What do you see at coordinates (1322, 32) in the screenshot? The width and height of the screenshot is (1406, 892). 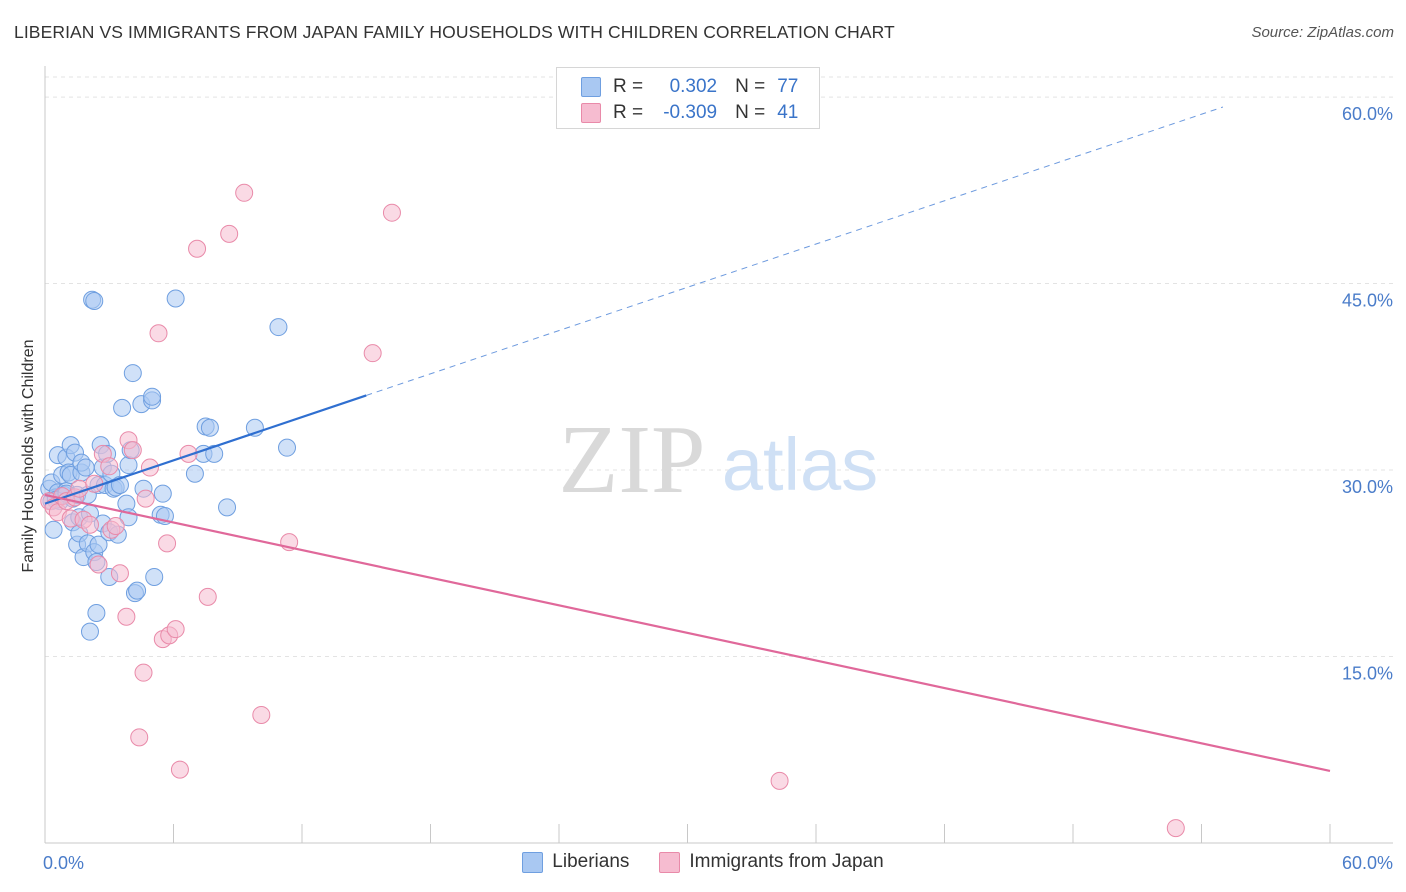 I see `source-label: Source: ZipAtlas.com` at bounding box center [1322, 32].